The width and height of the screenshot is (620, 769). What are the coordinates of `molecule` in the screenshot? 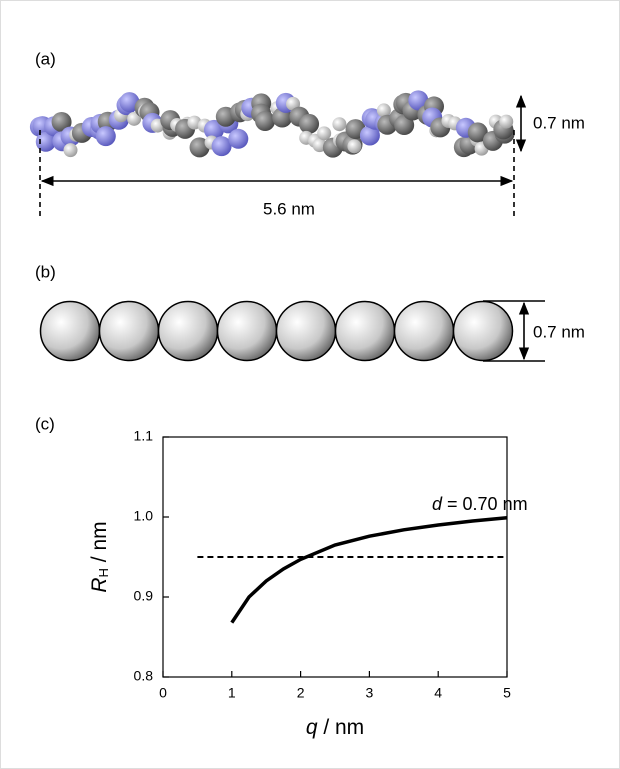 It's located at (272, 124).